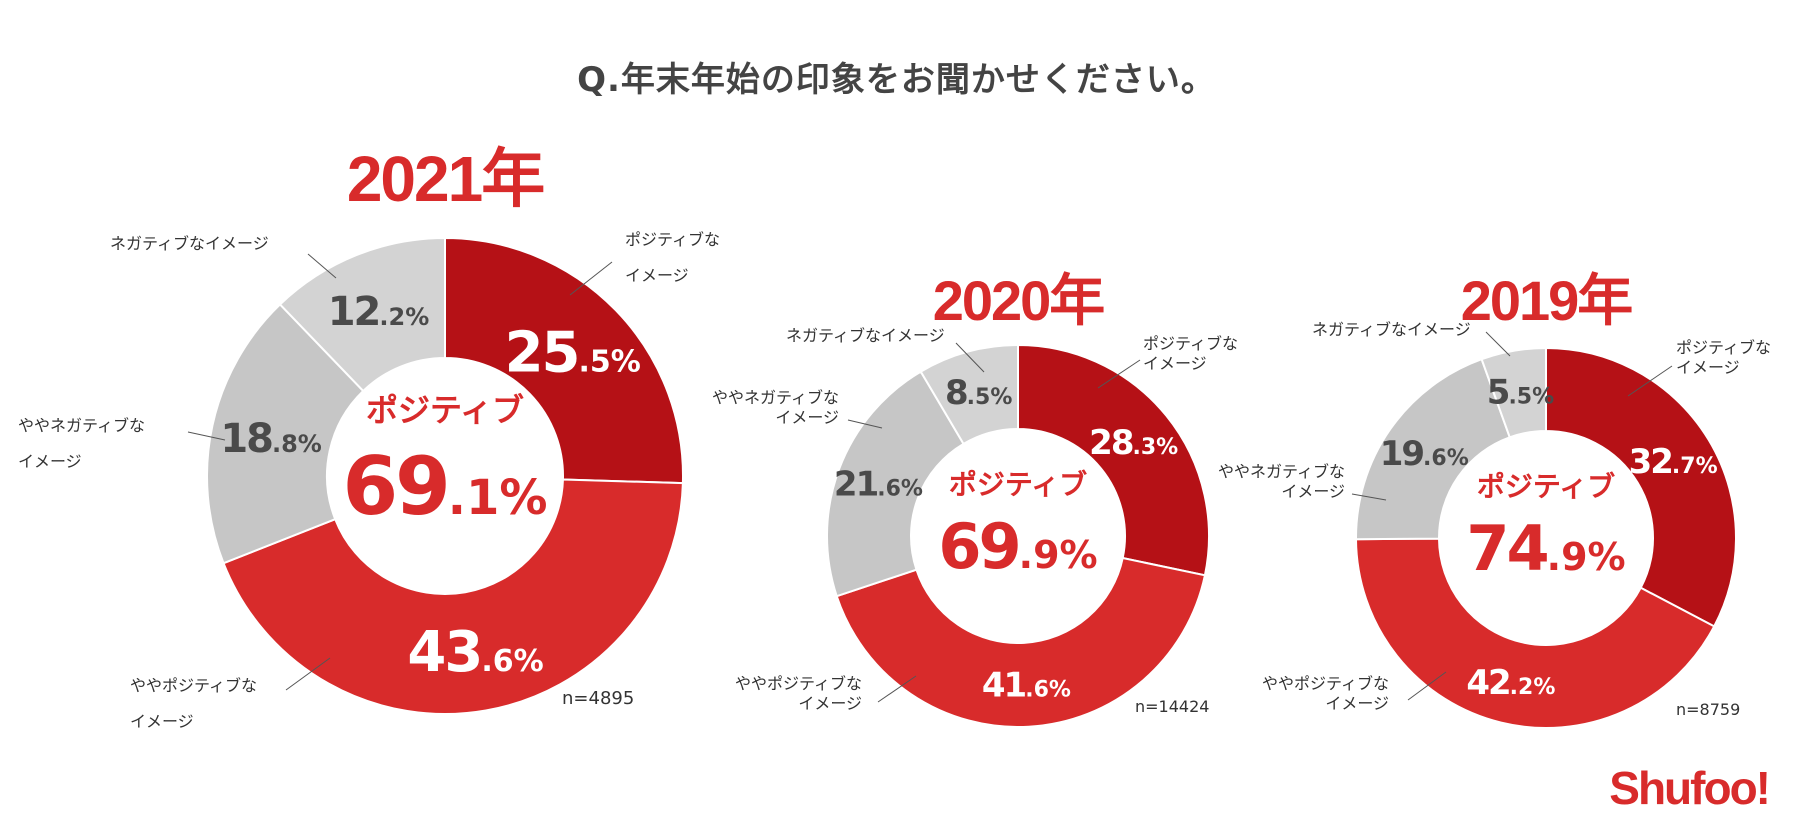 This screenshot has width=1793, height=837. I want to click on chart-title-2020: 2020年, so click(1019, 300).